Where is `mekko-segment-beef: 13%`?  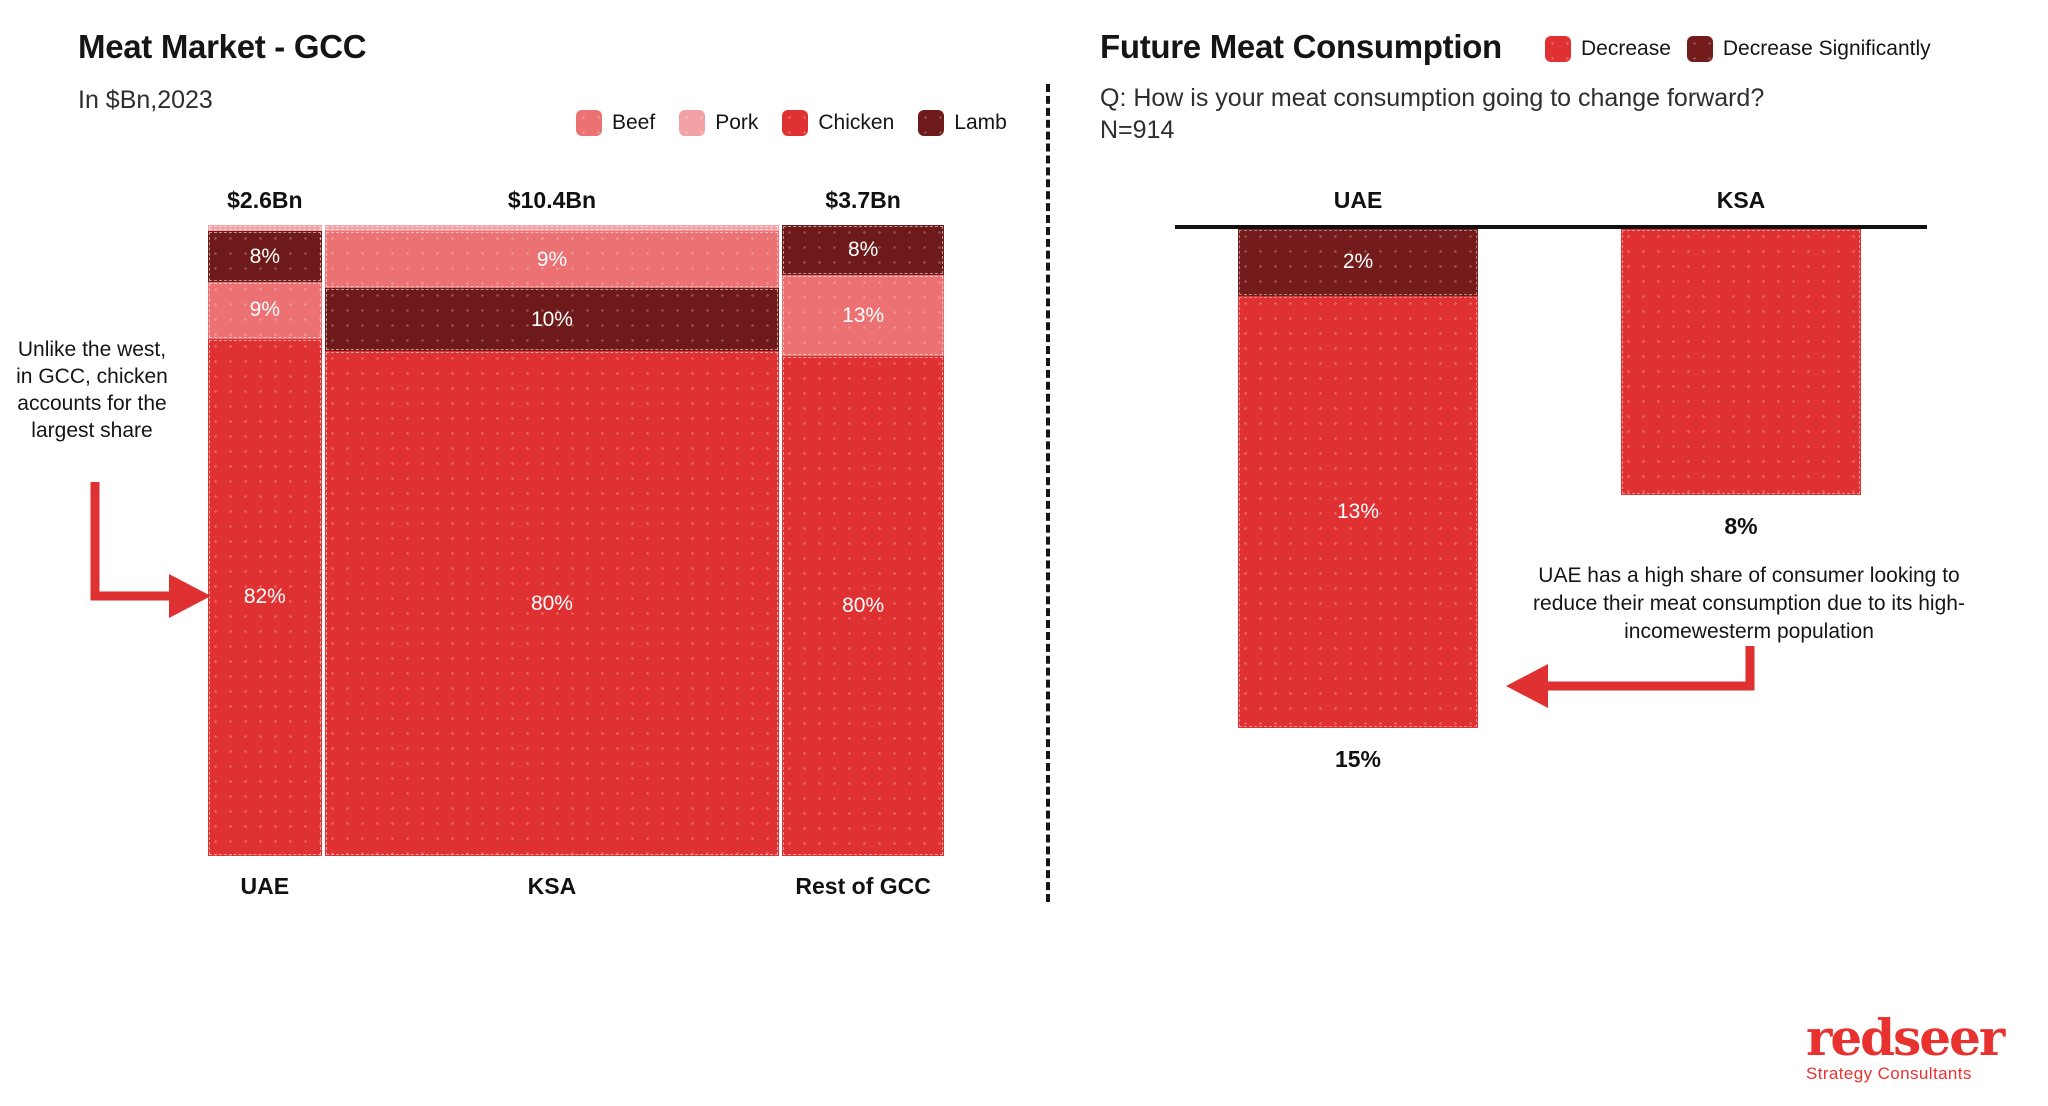
mekko-segment-beef: 13% is located at coordinates (863, 315).